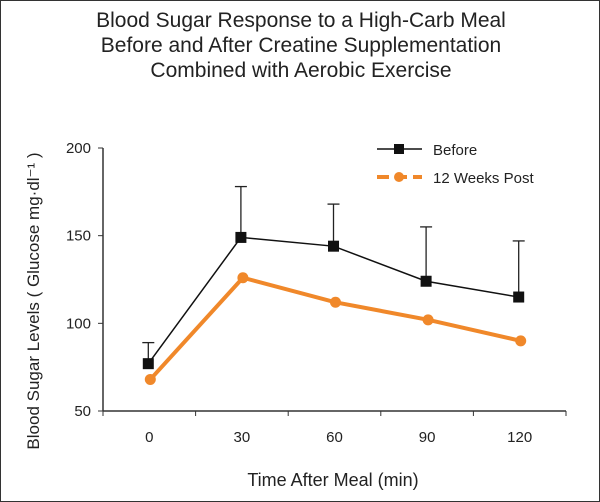 The height and width of the screenshot is (502, 600). I want to click on title-line-1: Blood Sugar Response to a High-Carb Meal, so click(301, 20).